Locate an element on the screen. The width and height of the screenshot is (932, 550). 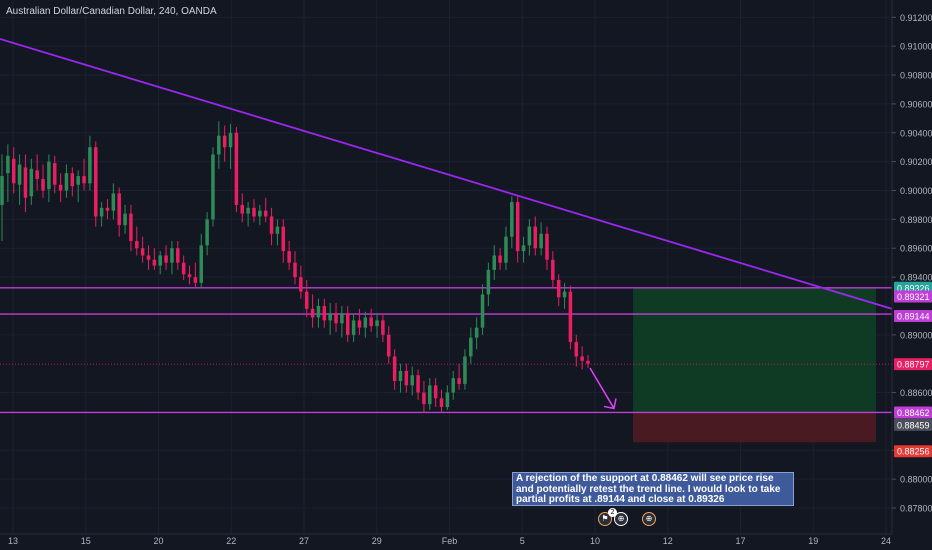
price-tick-label: 0.89000 is located at coordinates (916, 335).